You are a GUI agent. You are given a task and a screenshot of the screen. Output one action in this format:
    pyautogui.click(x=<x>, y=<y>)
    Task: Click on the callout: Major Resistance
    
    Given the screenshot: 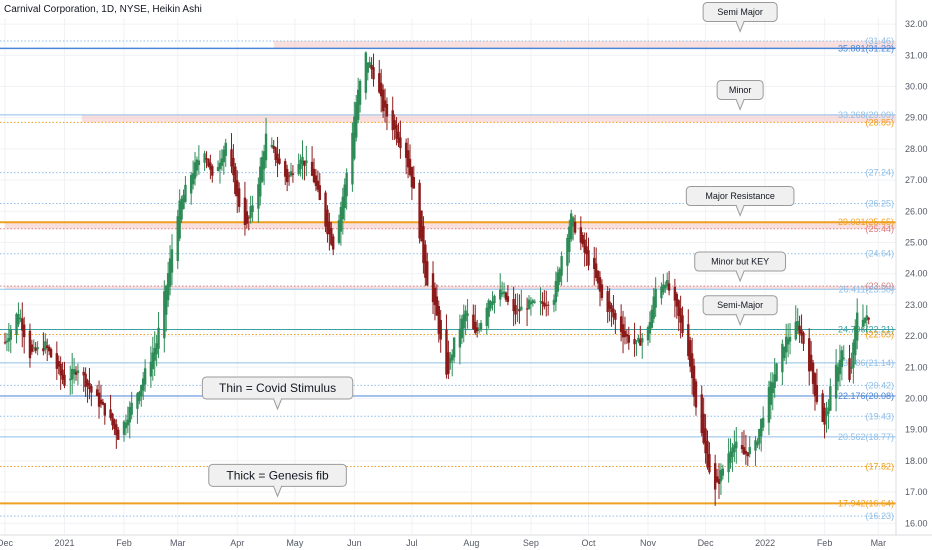 What is the action you would take?
    pyautogui.click(x=740, y=201)
    